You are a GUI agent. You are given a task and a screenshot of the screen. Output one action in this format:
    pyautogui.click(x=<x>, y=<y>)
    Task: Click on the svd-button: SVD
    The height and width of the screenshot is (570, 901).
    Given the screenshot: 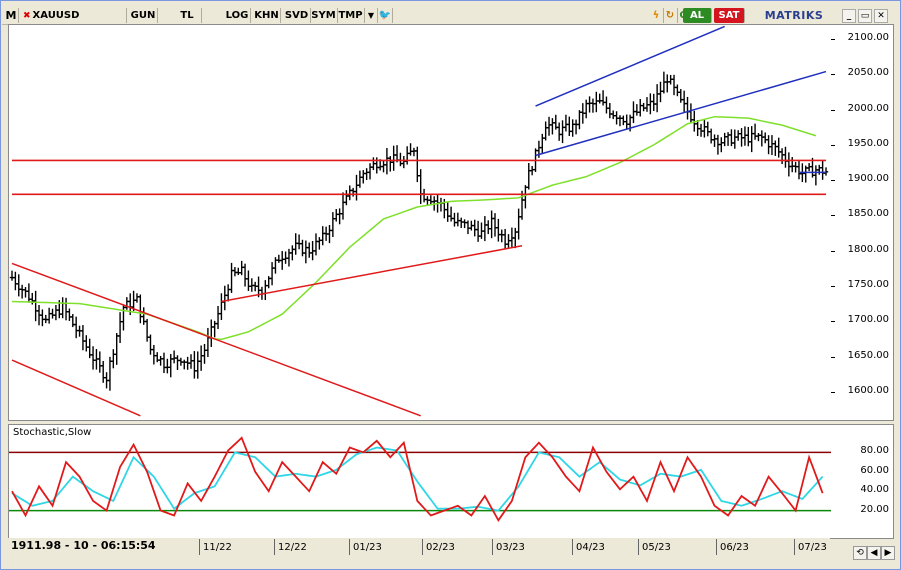 What is the action you would take?
    pyautogui.click(x=297, y=15)
    